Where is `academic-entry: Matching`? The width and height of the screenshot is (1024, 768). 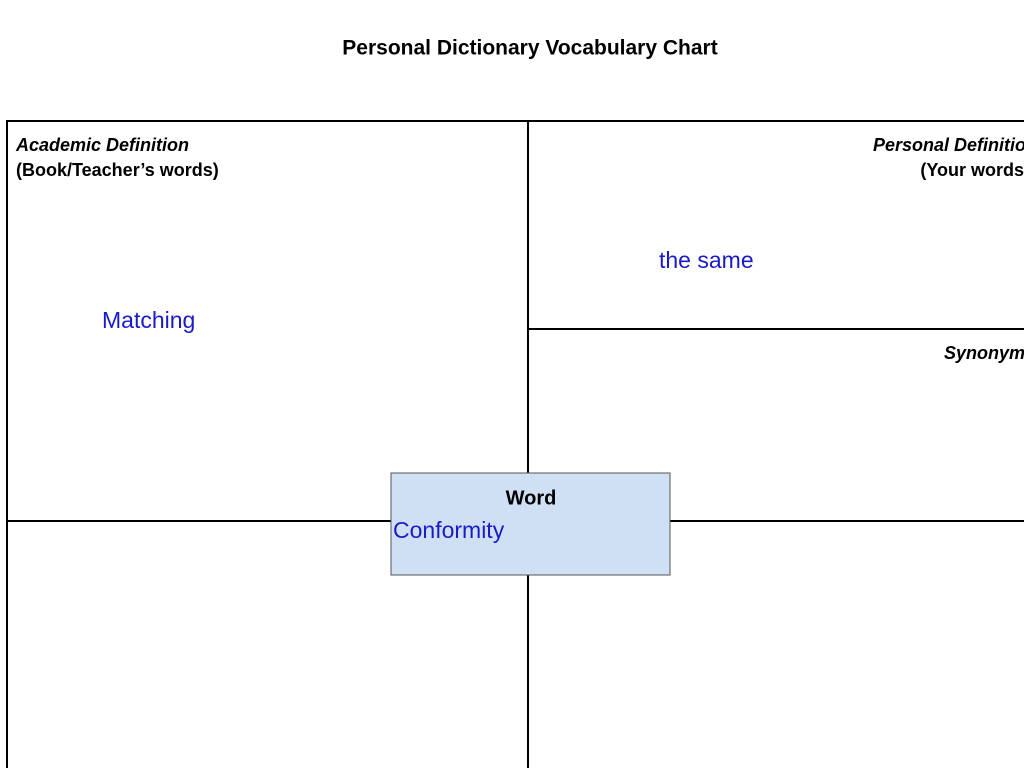
academic-entry: Matching is located at coordinates (148, 320).